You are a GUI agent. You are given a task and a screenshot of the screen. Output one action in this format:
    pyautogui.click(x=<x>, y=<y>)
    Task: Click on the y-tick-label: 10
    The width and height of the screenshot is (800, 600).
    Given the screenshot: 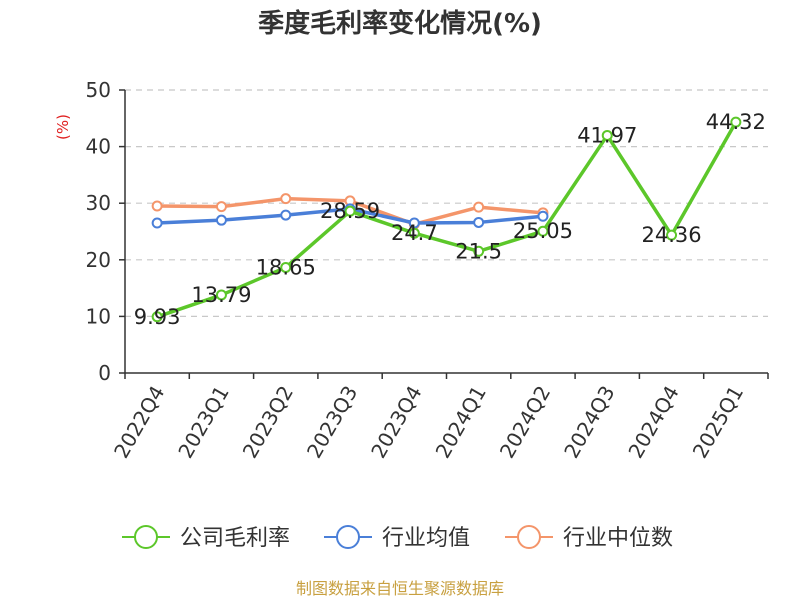 What is the action you would take?
    pyautogui.click(x=98, y=316)
    